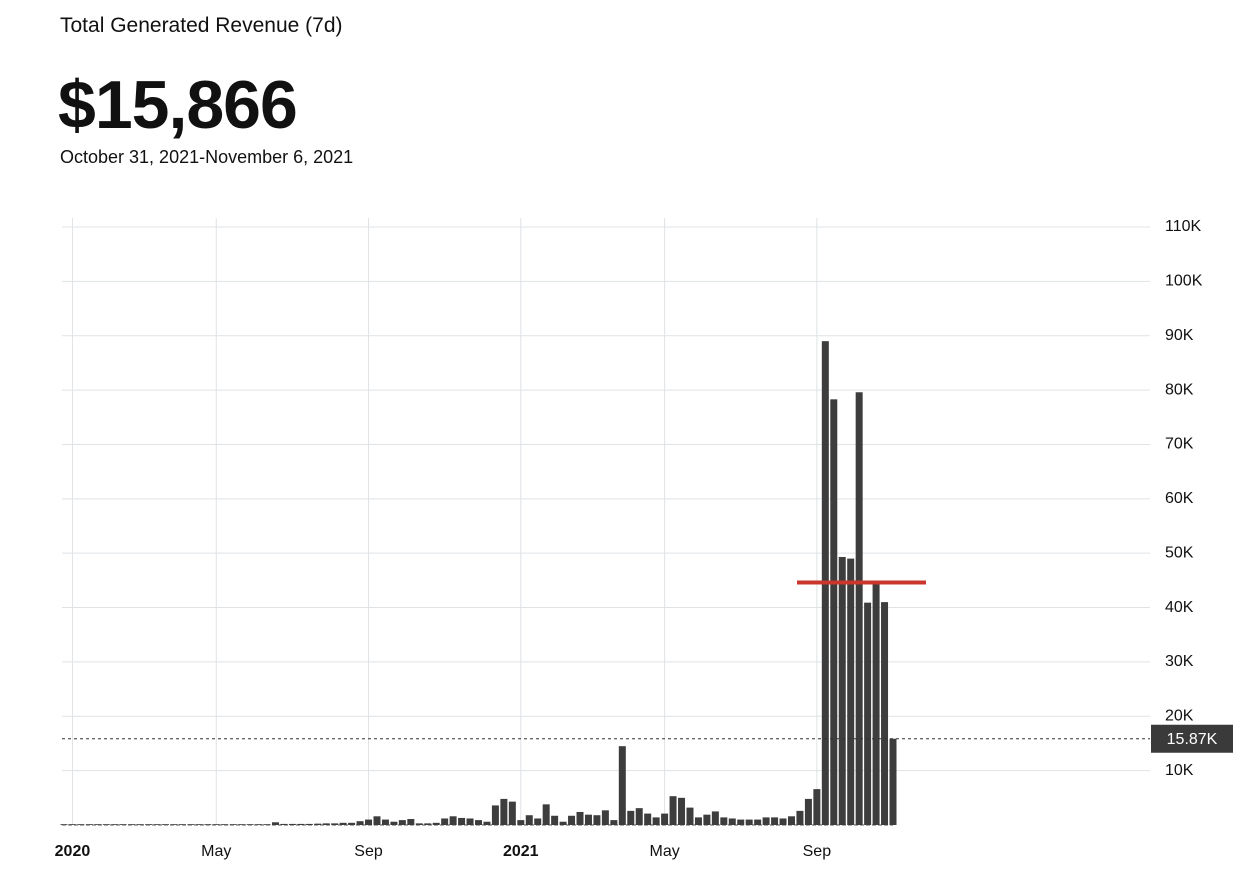 This screenshot has width=1258, height=888. What do you see at coordinates (1179, 607) in the screenshot?
I see `y-tick-label: 40K` at bounding box center [1179, 607].